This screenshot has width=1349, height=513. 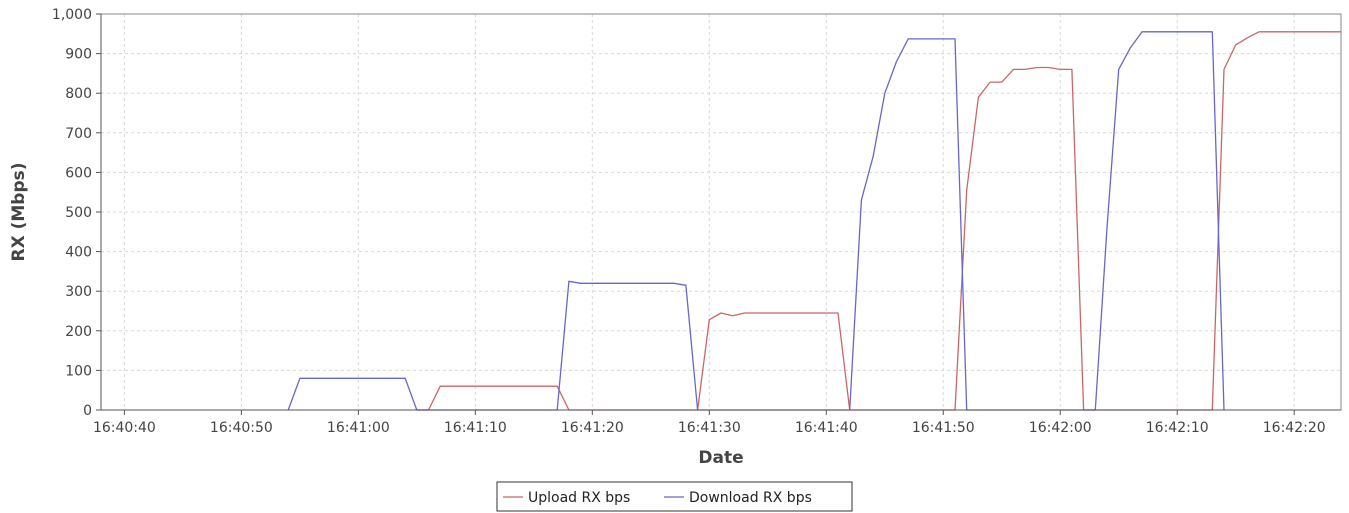 What do you see at coordinates (579, 498) in the screenshot?
I see `legend-label-upload: Upload RX bps` at bounding box center [579, 498].